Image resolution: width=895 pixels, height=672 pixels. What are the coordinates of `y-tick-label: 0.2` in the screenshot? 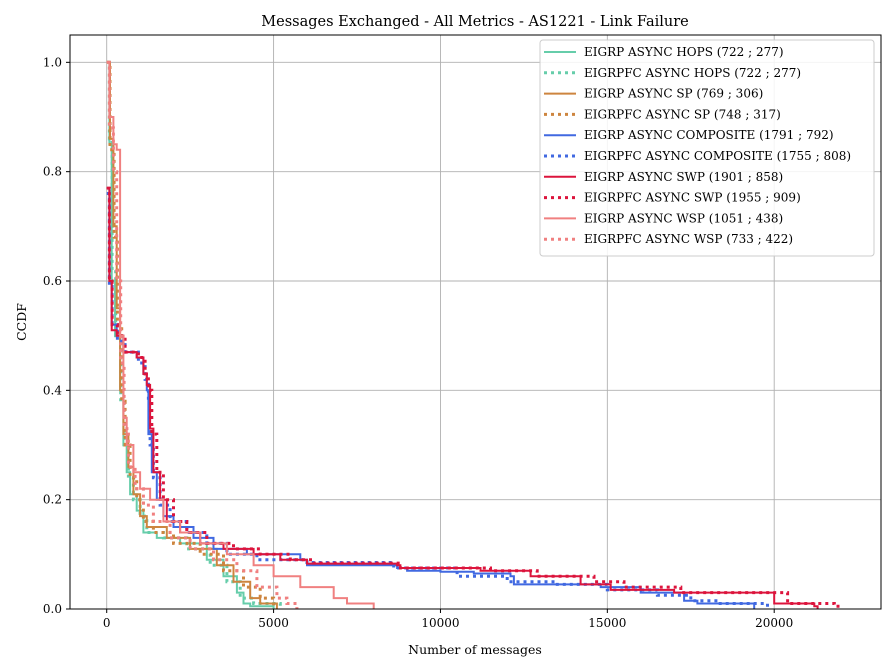 It's located at (52, 500).